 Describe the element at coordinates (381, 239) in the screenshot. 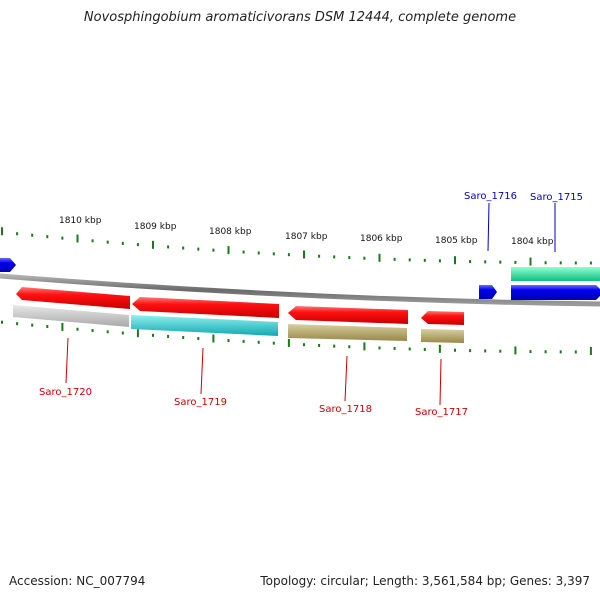

I see `ruler-label: 1806 kbp` at that location.